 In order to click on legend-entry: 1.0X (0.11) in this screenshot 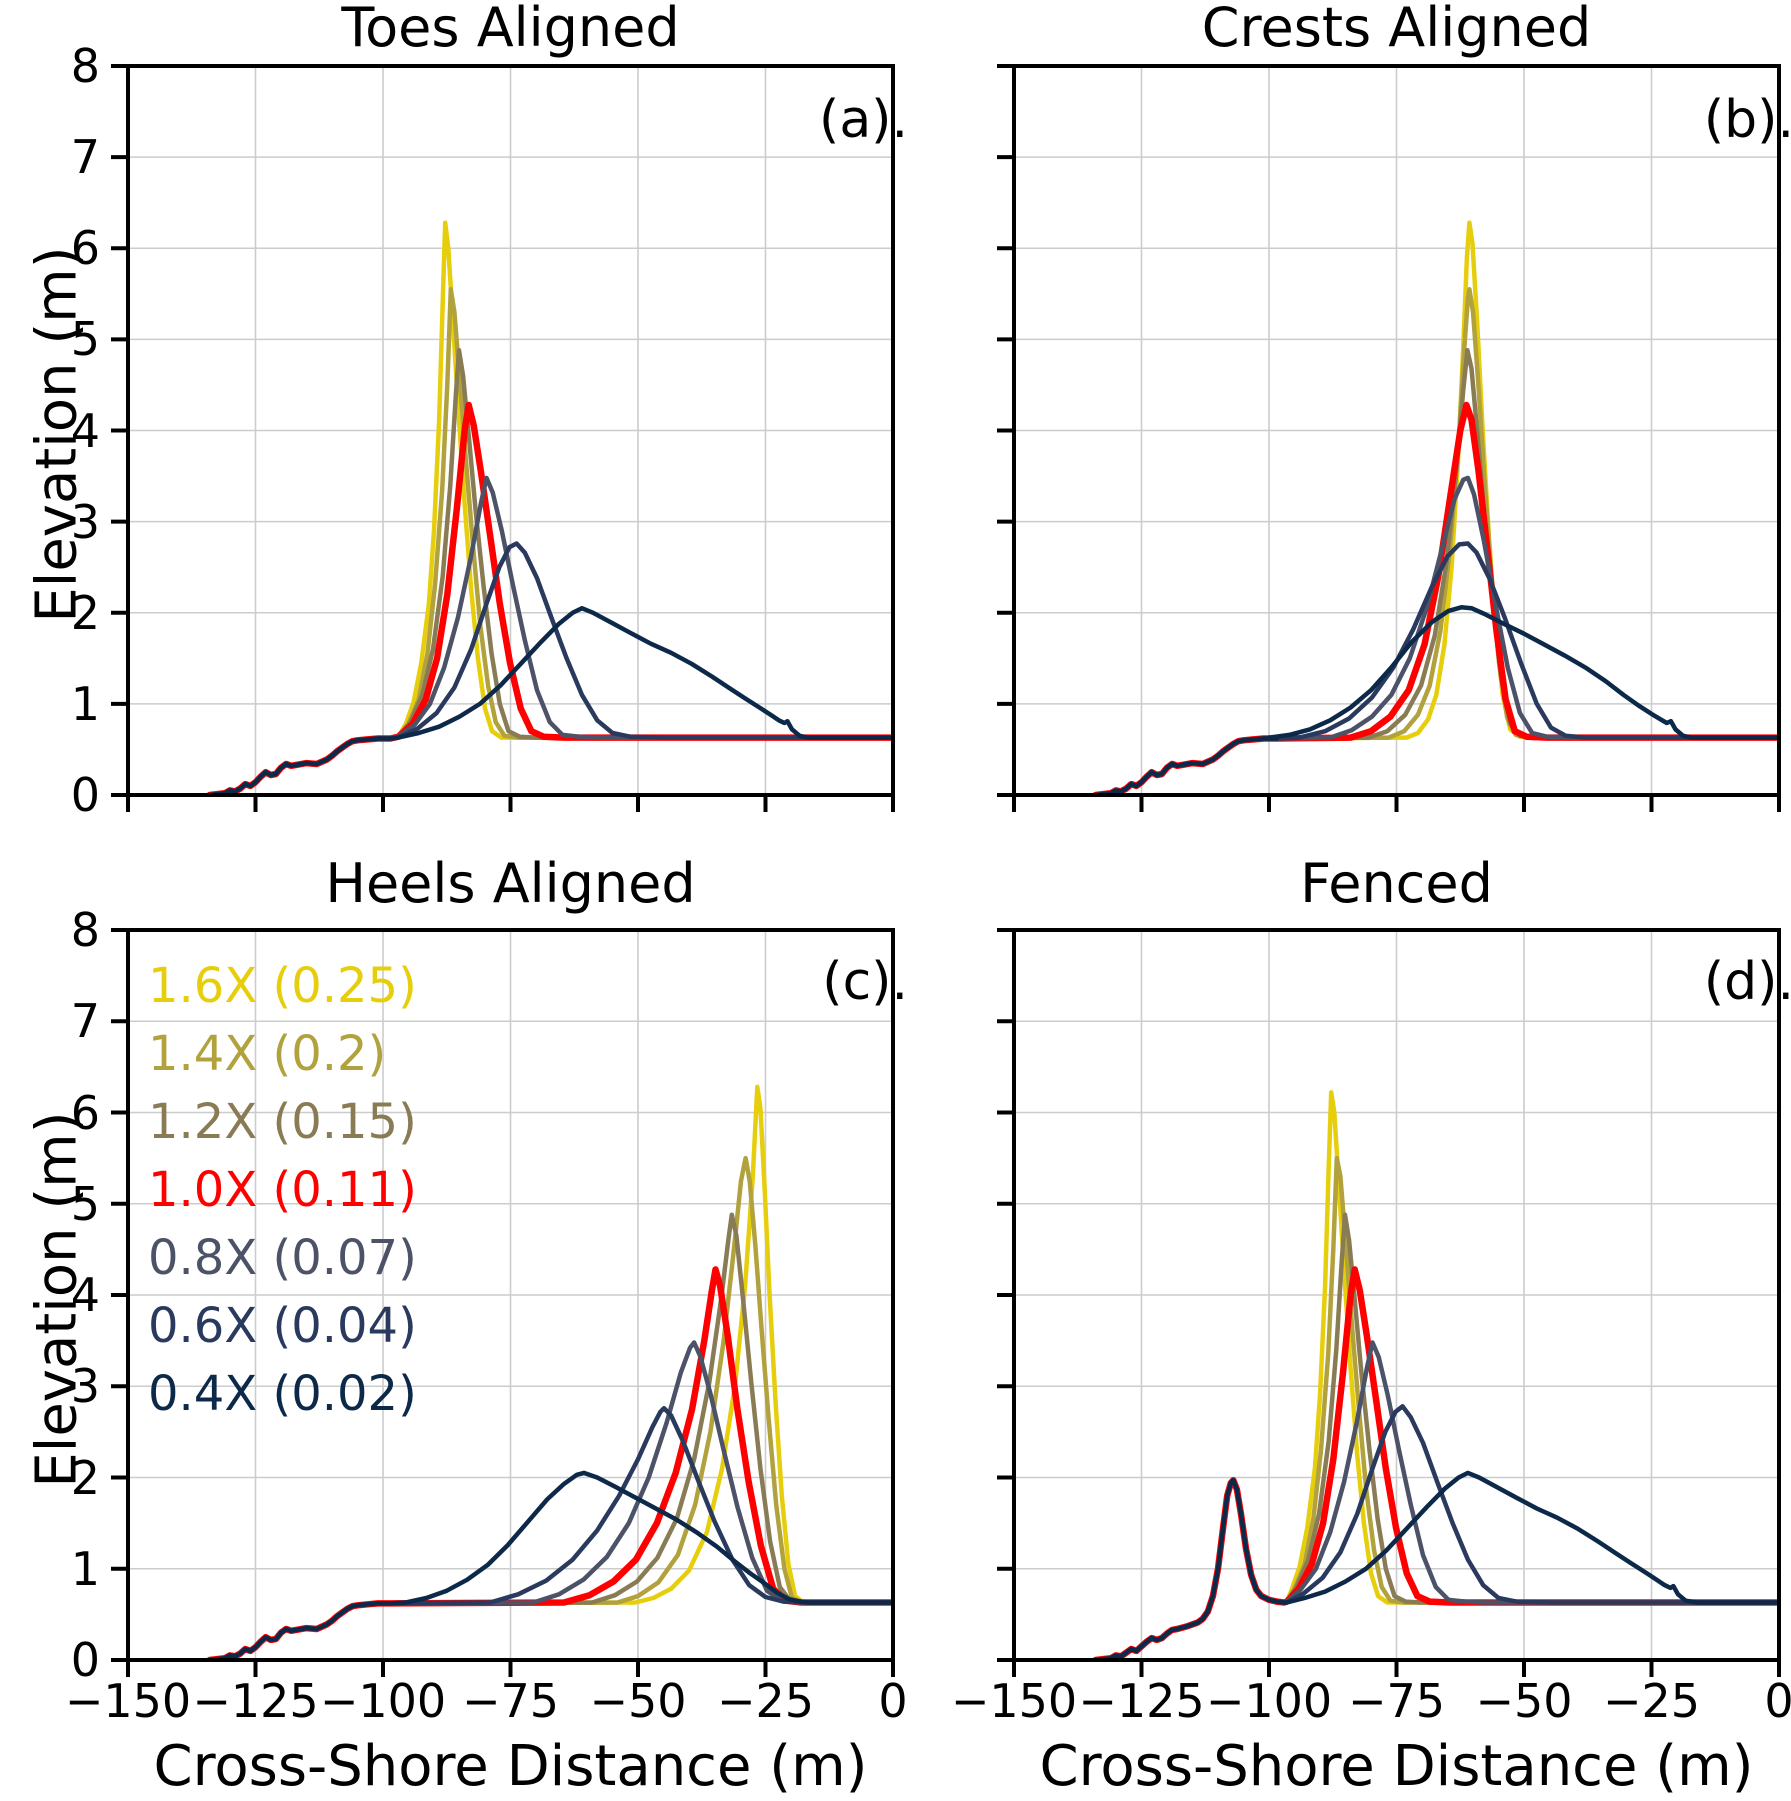, I will do `click(282, 1190)`.